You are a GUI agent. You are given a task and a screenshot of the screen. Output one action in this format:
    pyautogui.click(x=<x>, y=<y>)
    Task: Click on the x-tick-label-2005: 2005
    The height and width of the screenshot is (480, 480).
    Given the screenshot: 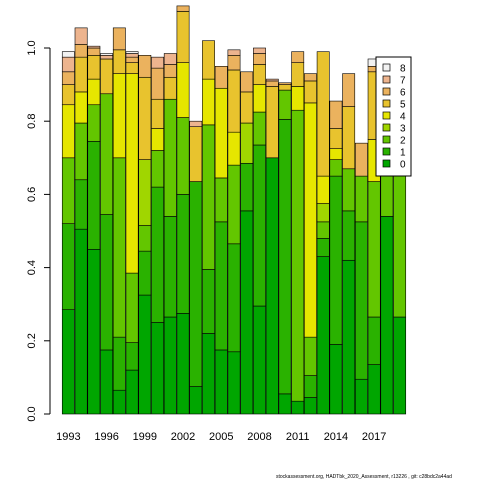 What is the action you would take?
    pyautogui.click(x=221, y=437)
    